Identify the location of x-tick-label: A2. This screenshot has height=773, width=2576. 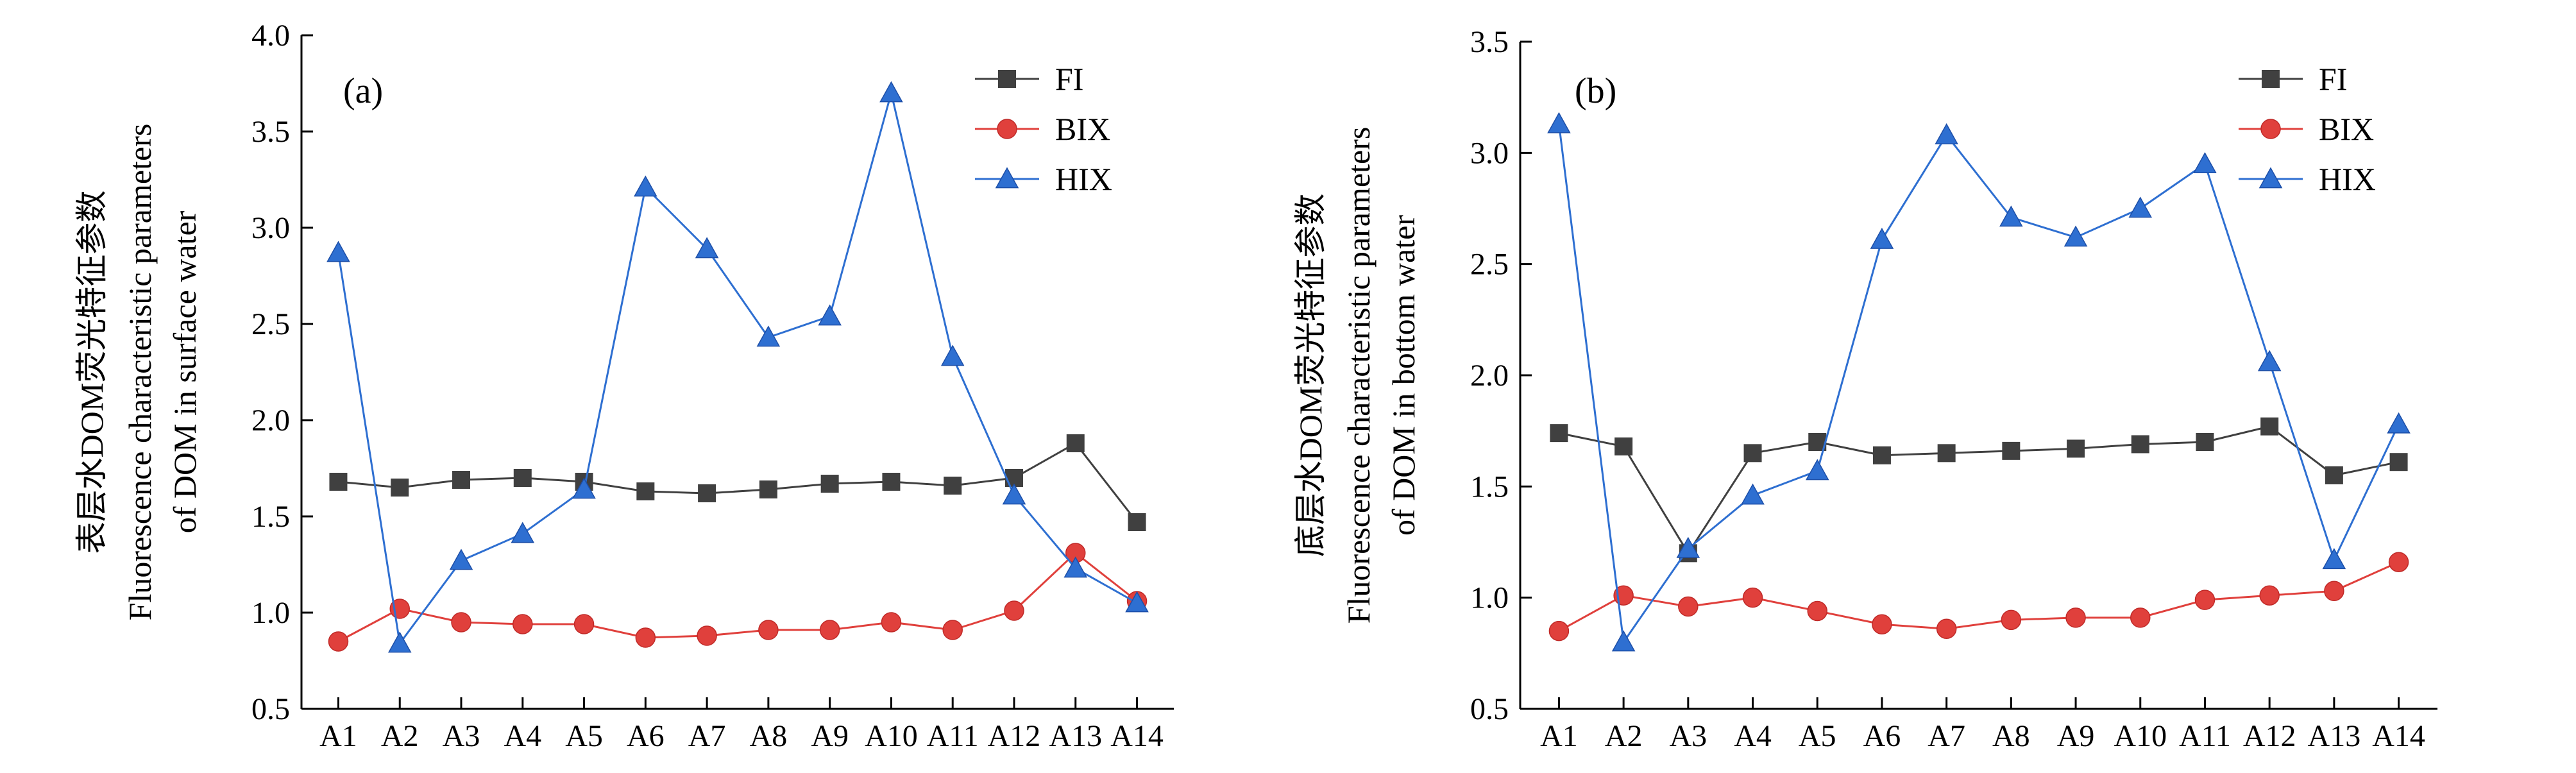
(400, 736).